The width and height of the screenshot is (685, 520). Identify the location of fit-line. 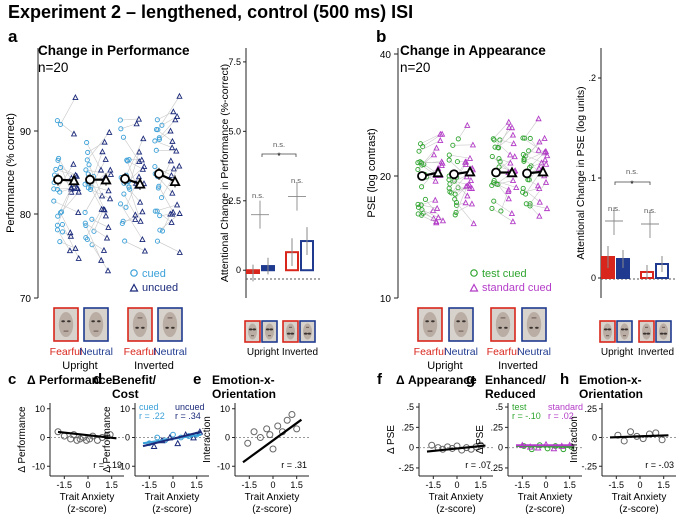
(87, 435).